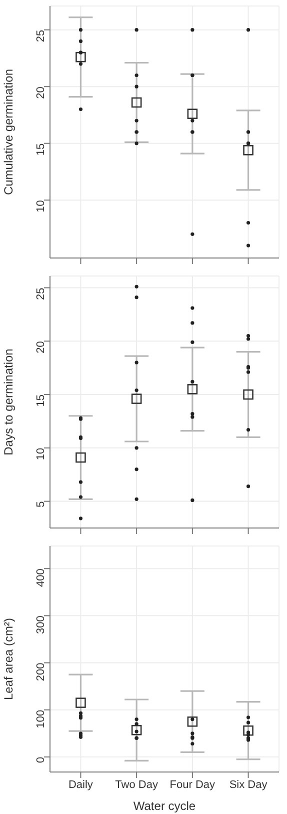 The image size is (287, 814). Describe the element at coordinates (8, 402) in the screenshot. I see `y-axis-title: Days to germination` at that location.